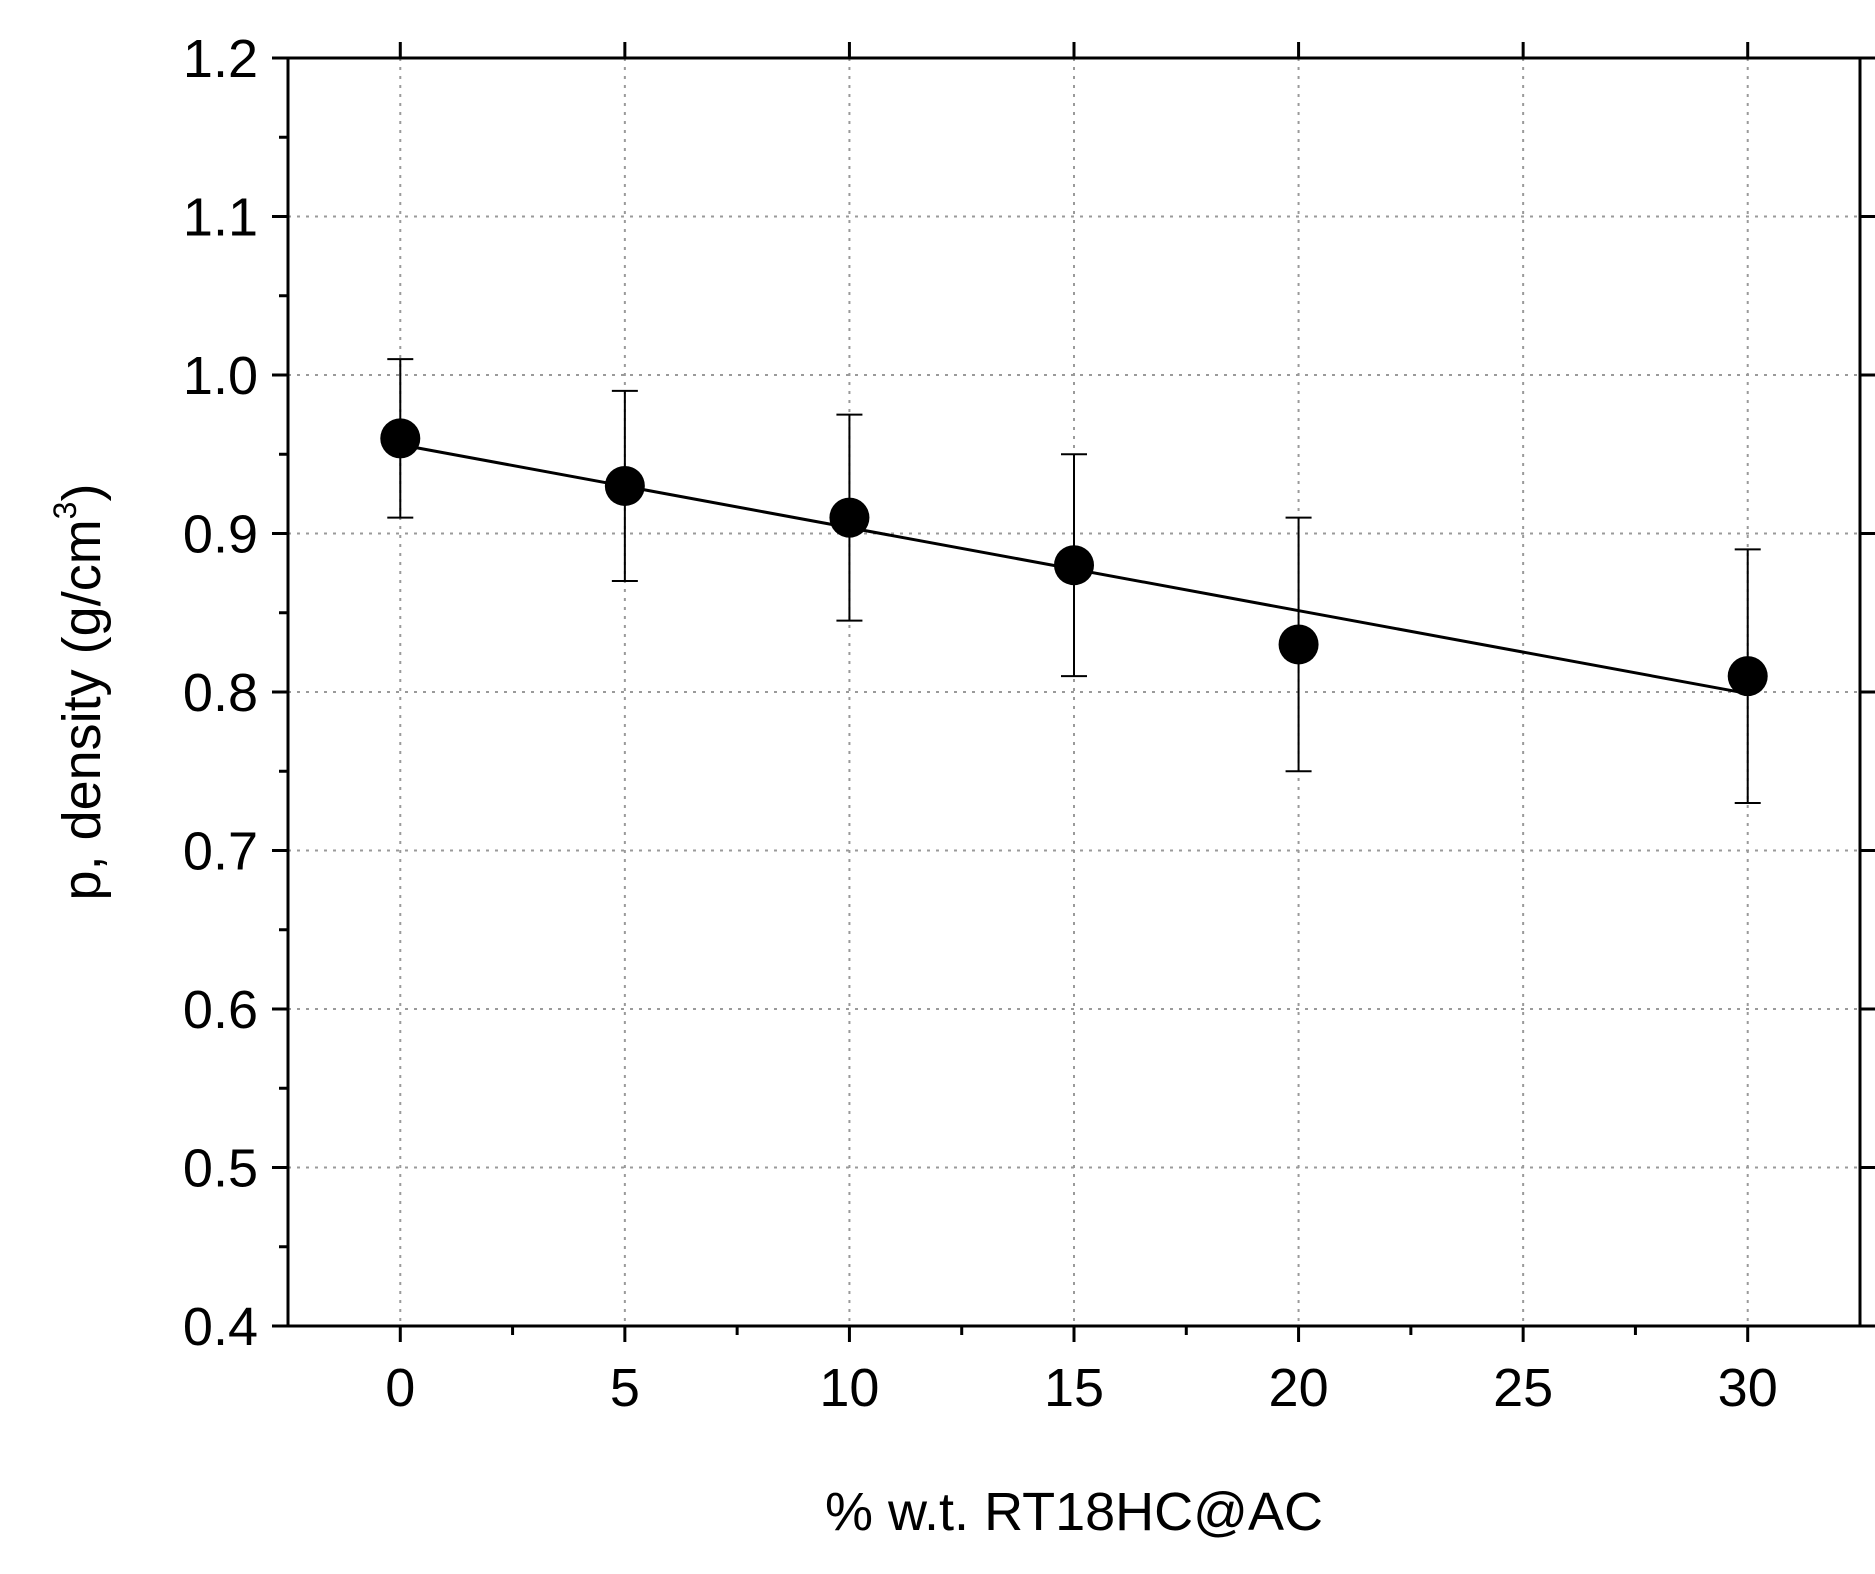  What do you see at coordinates (220, 1010) in the screenshot?
I see `y-tick-label: 0.6` at bounding box center [220, 1010].